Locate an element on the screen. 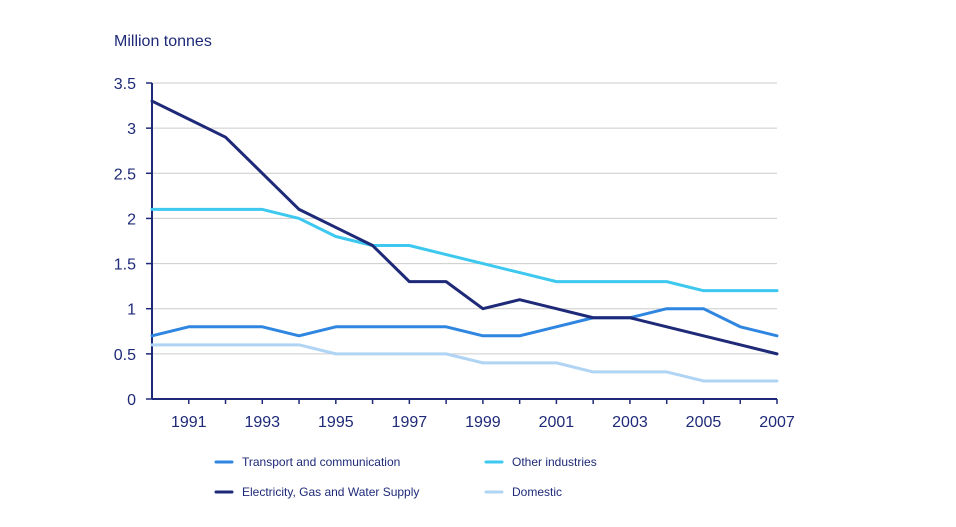 The image size is (956, 527). x-tick-label: 2005 is located at coordinates (704, 422).